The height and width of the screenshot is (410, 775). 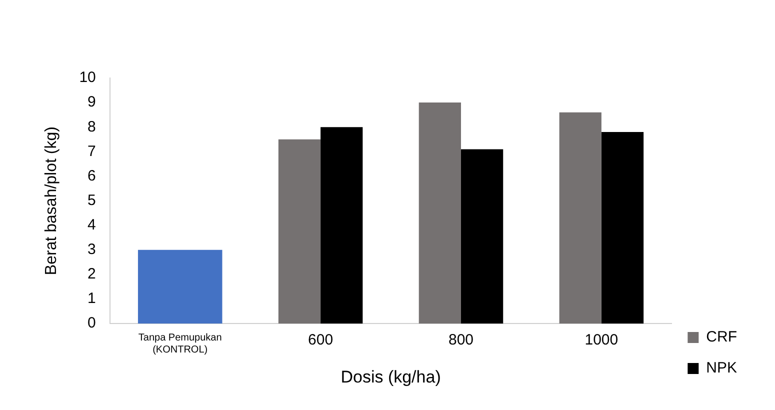 What do you see at coordinates (92, 175) in the screenshot?
I see `y-tick-label: 6` at bounding box center [92, 175].